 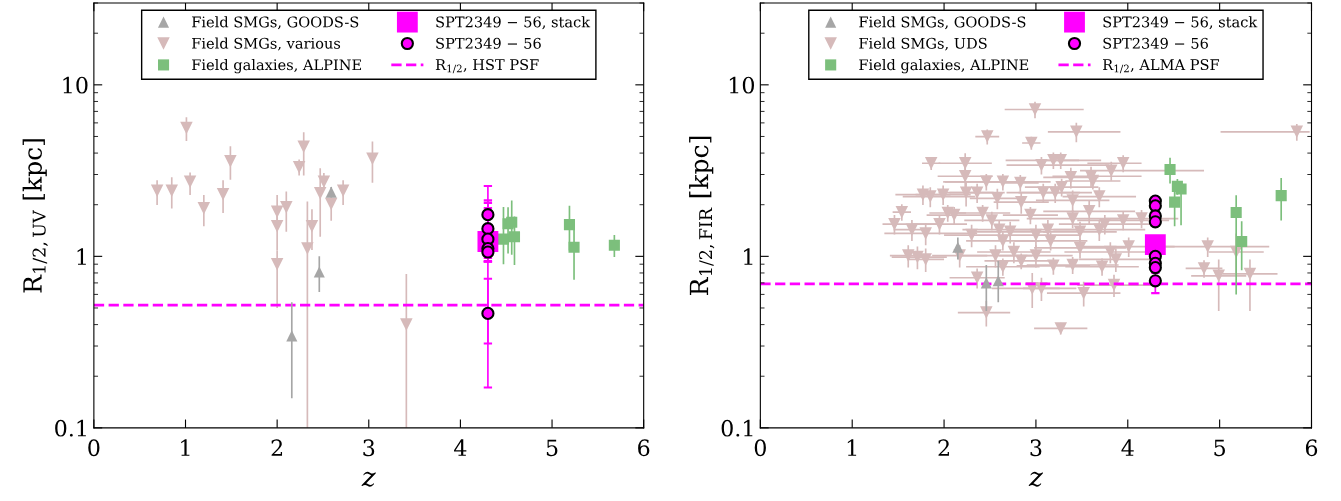 What do you see at coordinates (702, 215) in the screenshot?
I see `y-axis-title: R$_{1/2,FIR}$ [kpc]` at bounding box center [702, 215].